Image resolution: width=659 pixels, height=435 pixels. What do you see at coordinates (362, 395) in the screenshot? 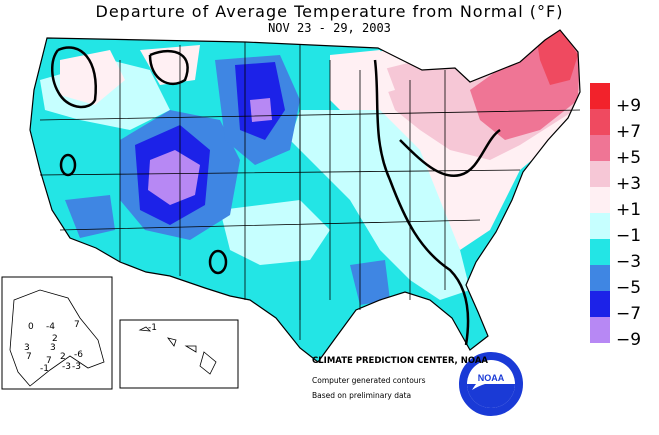
I see `credit-note: Based on preliminary data` at bounding box center [362, 395].